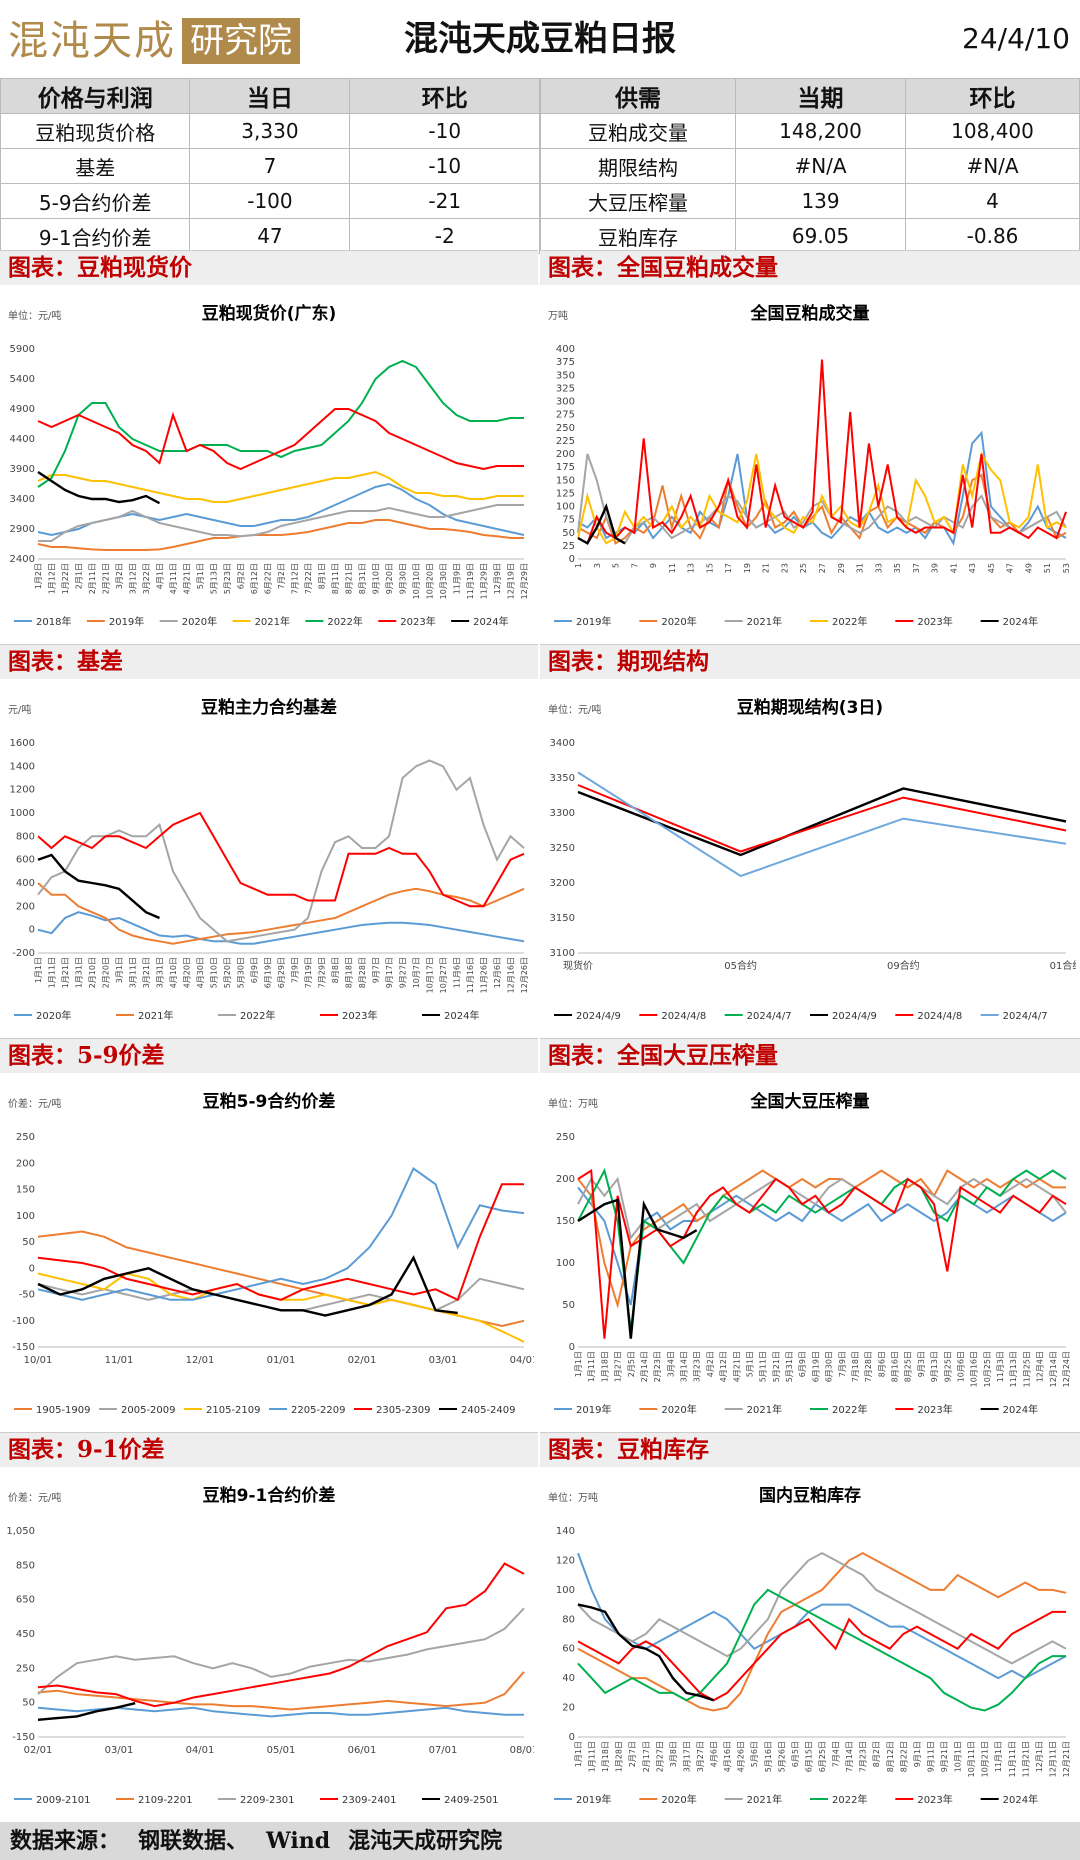 The width and height of the screenshot is (1080, 1860). I want to click on x-tick-label: 7月9日, so click(295, 970).